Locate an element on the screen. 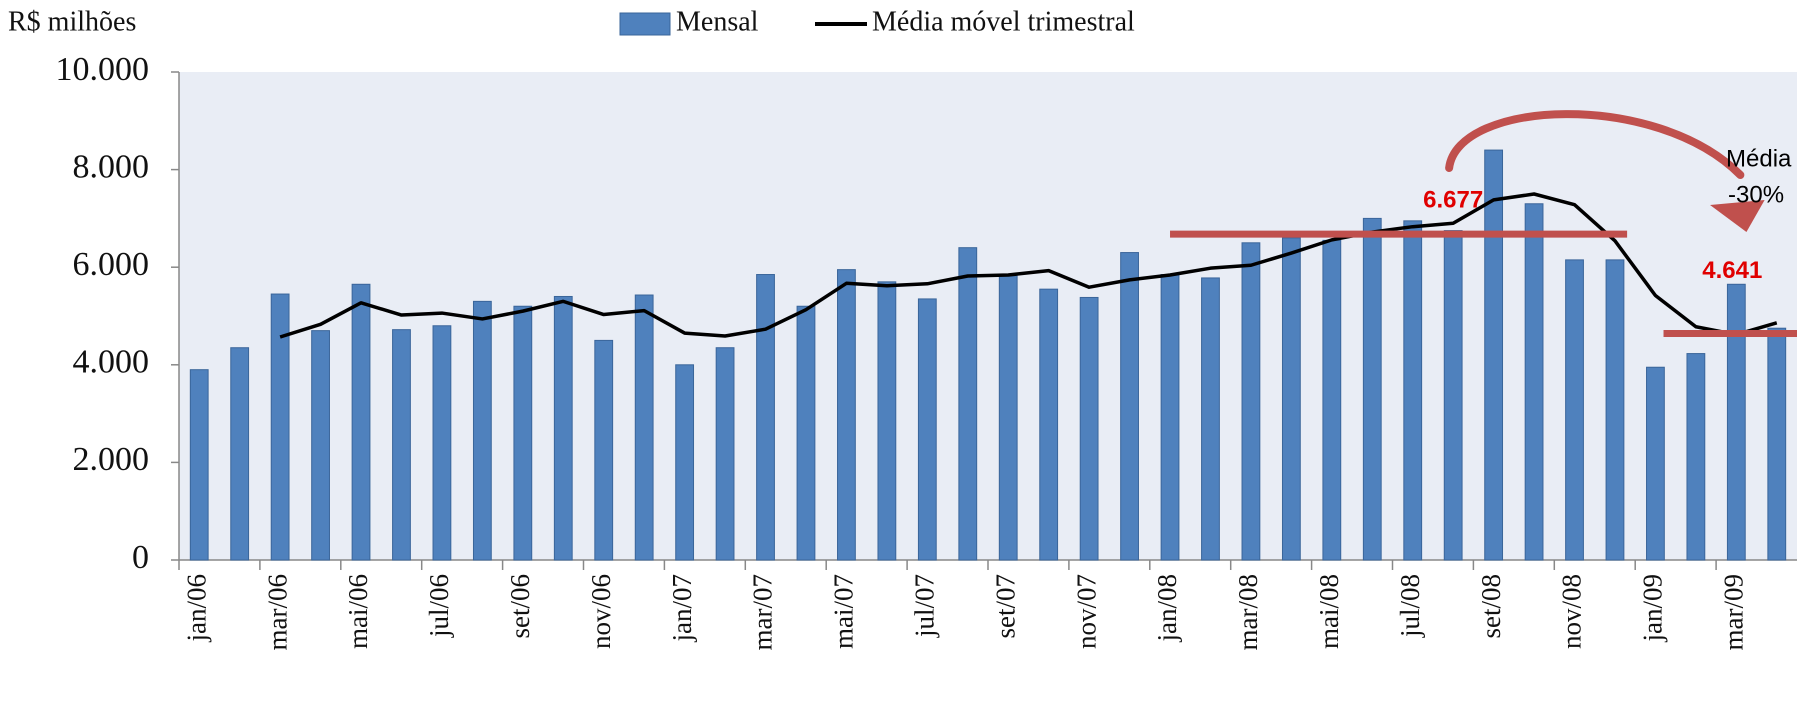 The height and width of the screenshot is (718, 1810). x-tick-label: nov/08 is located at coordinates (1572, 611).